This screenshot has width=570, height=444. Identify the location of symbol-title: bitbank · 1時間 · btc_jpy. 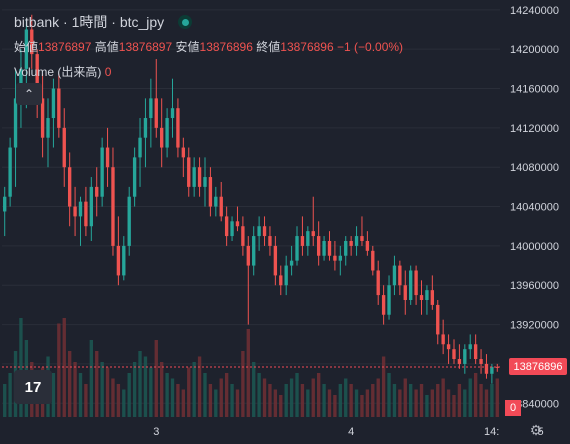
(89, 22).